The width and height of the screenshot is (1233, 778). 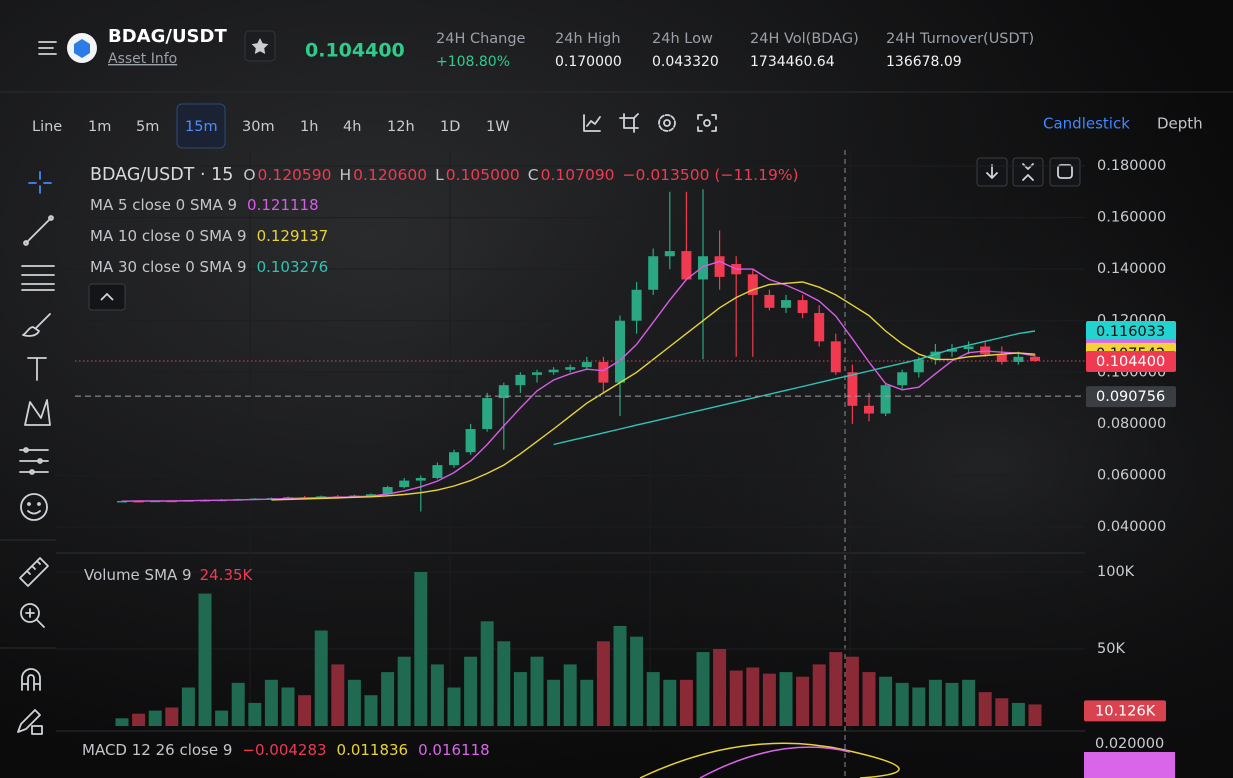 I want to click on interval-button: 1h, so click(x=309, y=127).